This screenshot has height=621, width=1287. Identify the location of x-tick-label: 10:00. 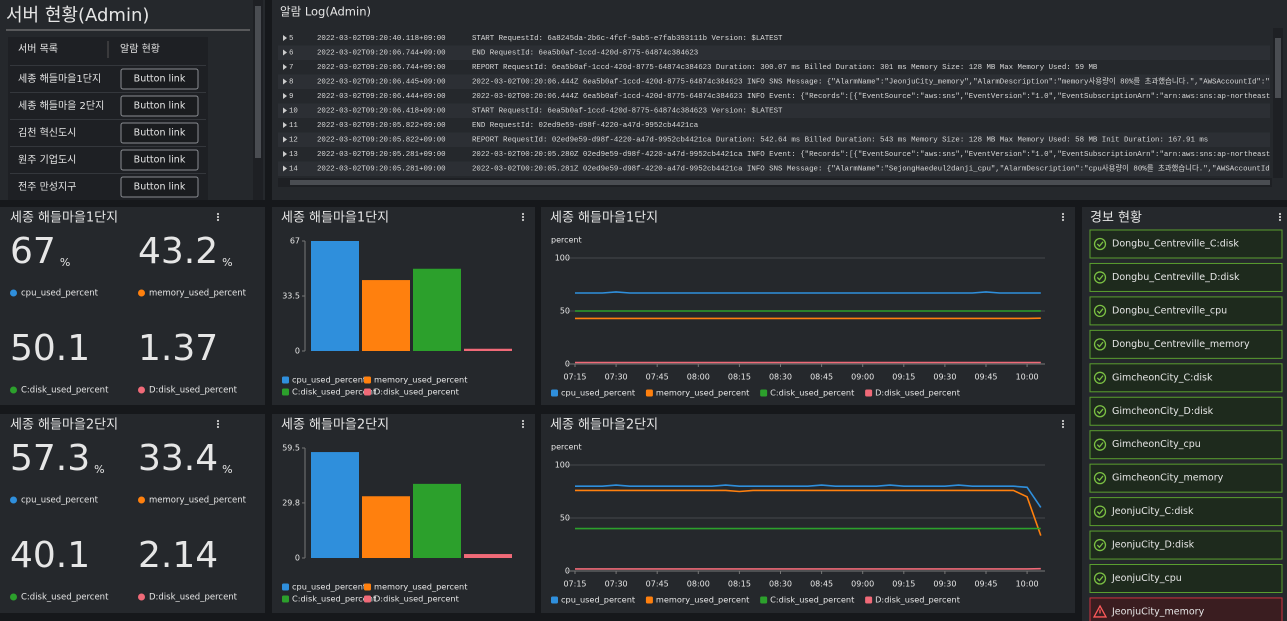
(1027, 584).